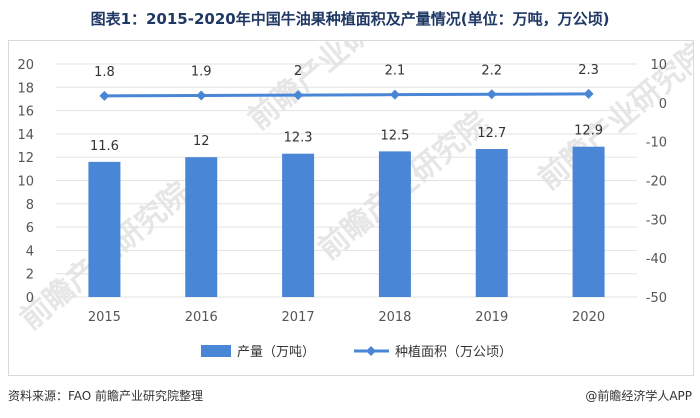 This screenshot has width=700, height=418. Describe the element at coordinates (656, 182) in the screenshot. I see `y-right-tick-label: -20` at that location.